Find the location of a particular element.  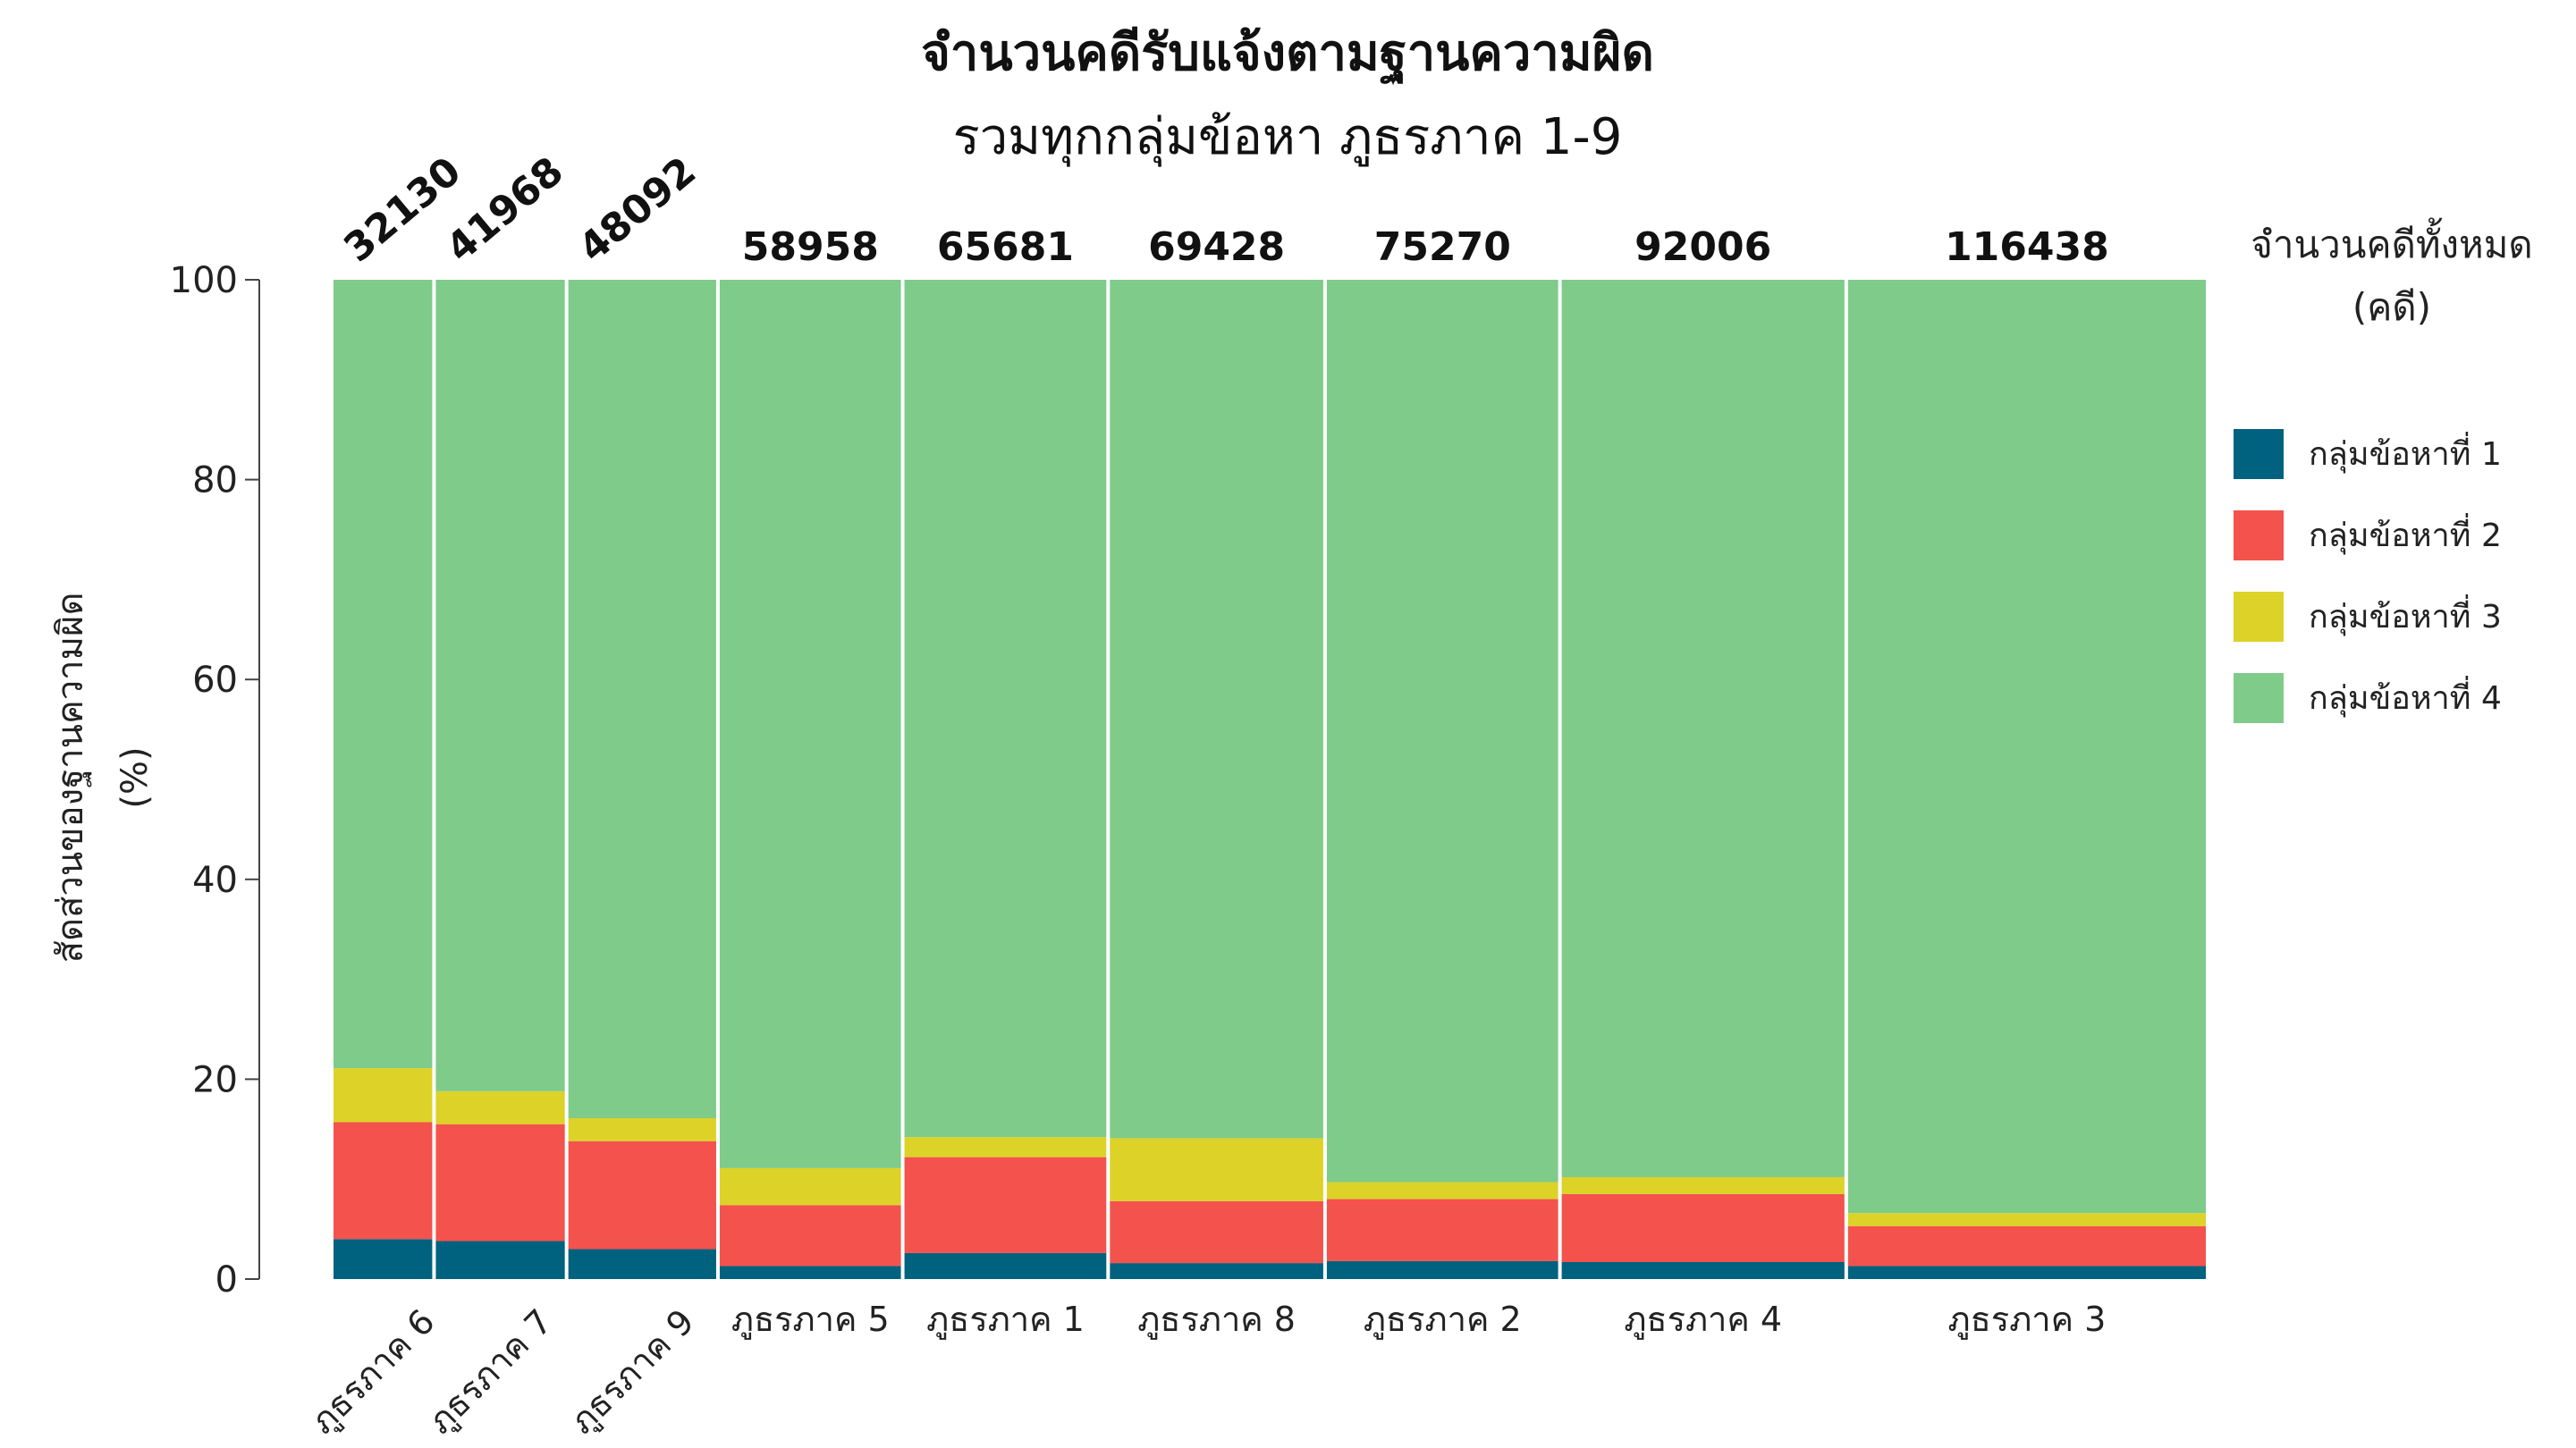

totals-title-line2: (คดี) is located at coordinates (2391, 307).